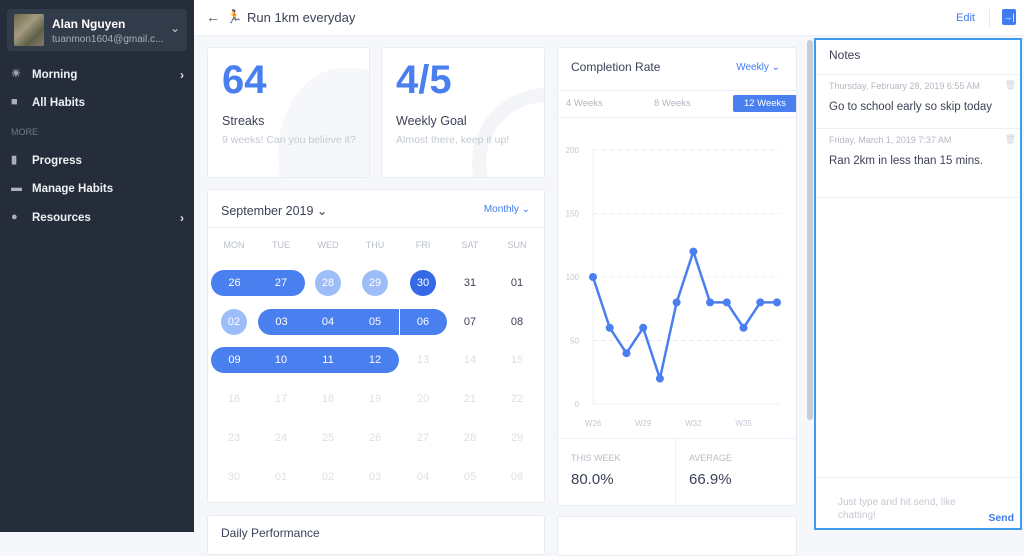  I want to click on day-number: 13, so click(423, 360).